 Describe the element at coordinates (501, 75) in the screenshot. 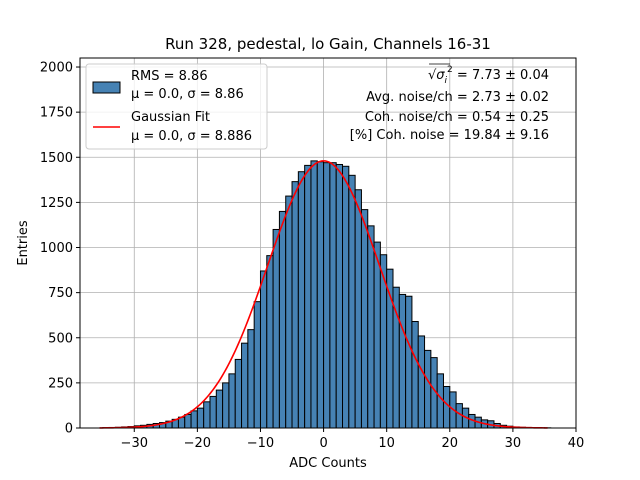

I see `stat-line-1-value: = 7.73 ± 0.04` at that location.